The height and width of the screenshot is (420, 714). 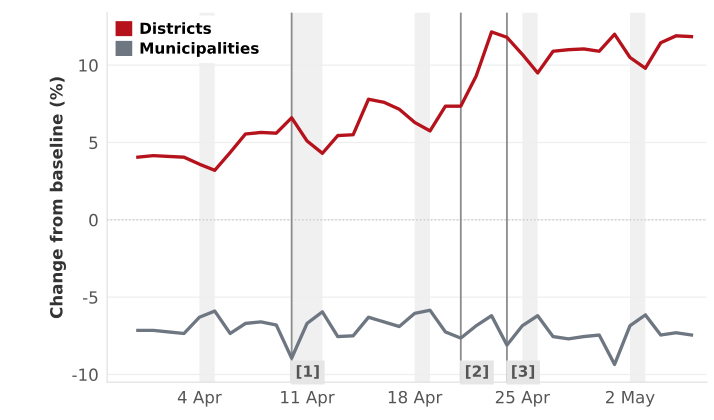 I want to click on legend-label: Municipalities, so click(x=199, y=49).